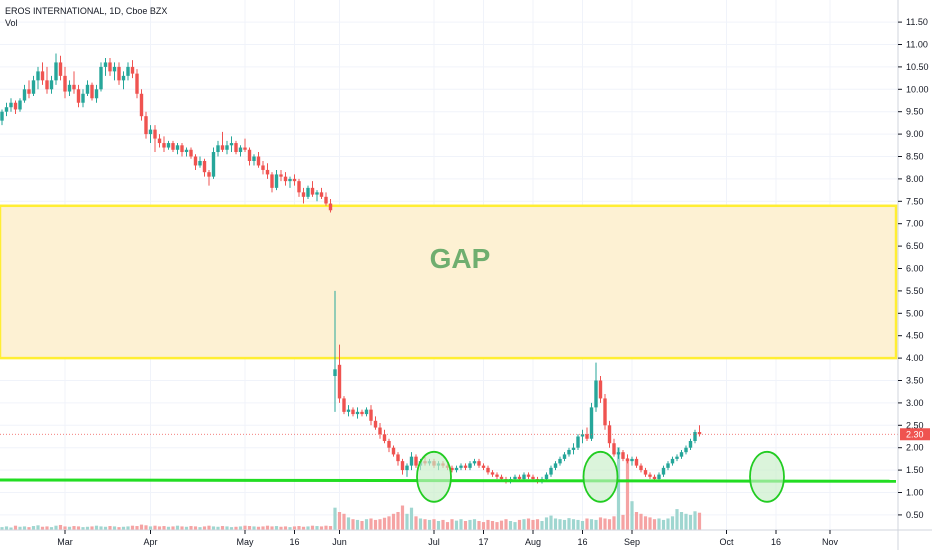 The image size is (932, 550). Describe the element at coordinates (915, 434) in the screenshot. I see `last-price-badge` at that location.